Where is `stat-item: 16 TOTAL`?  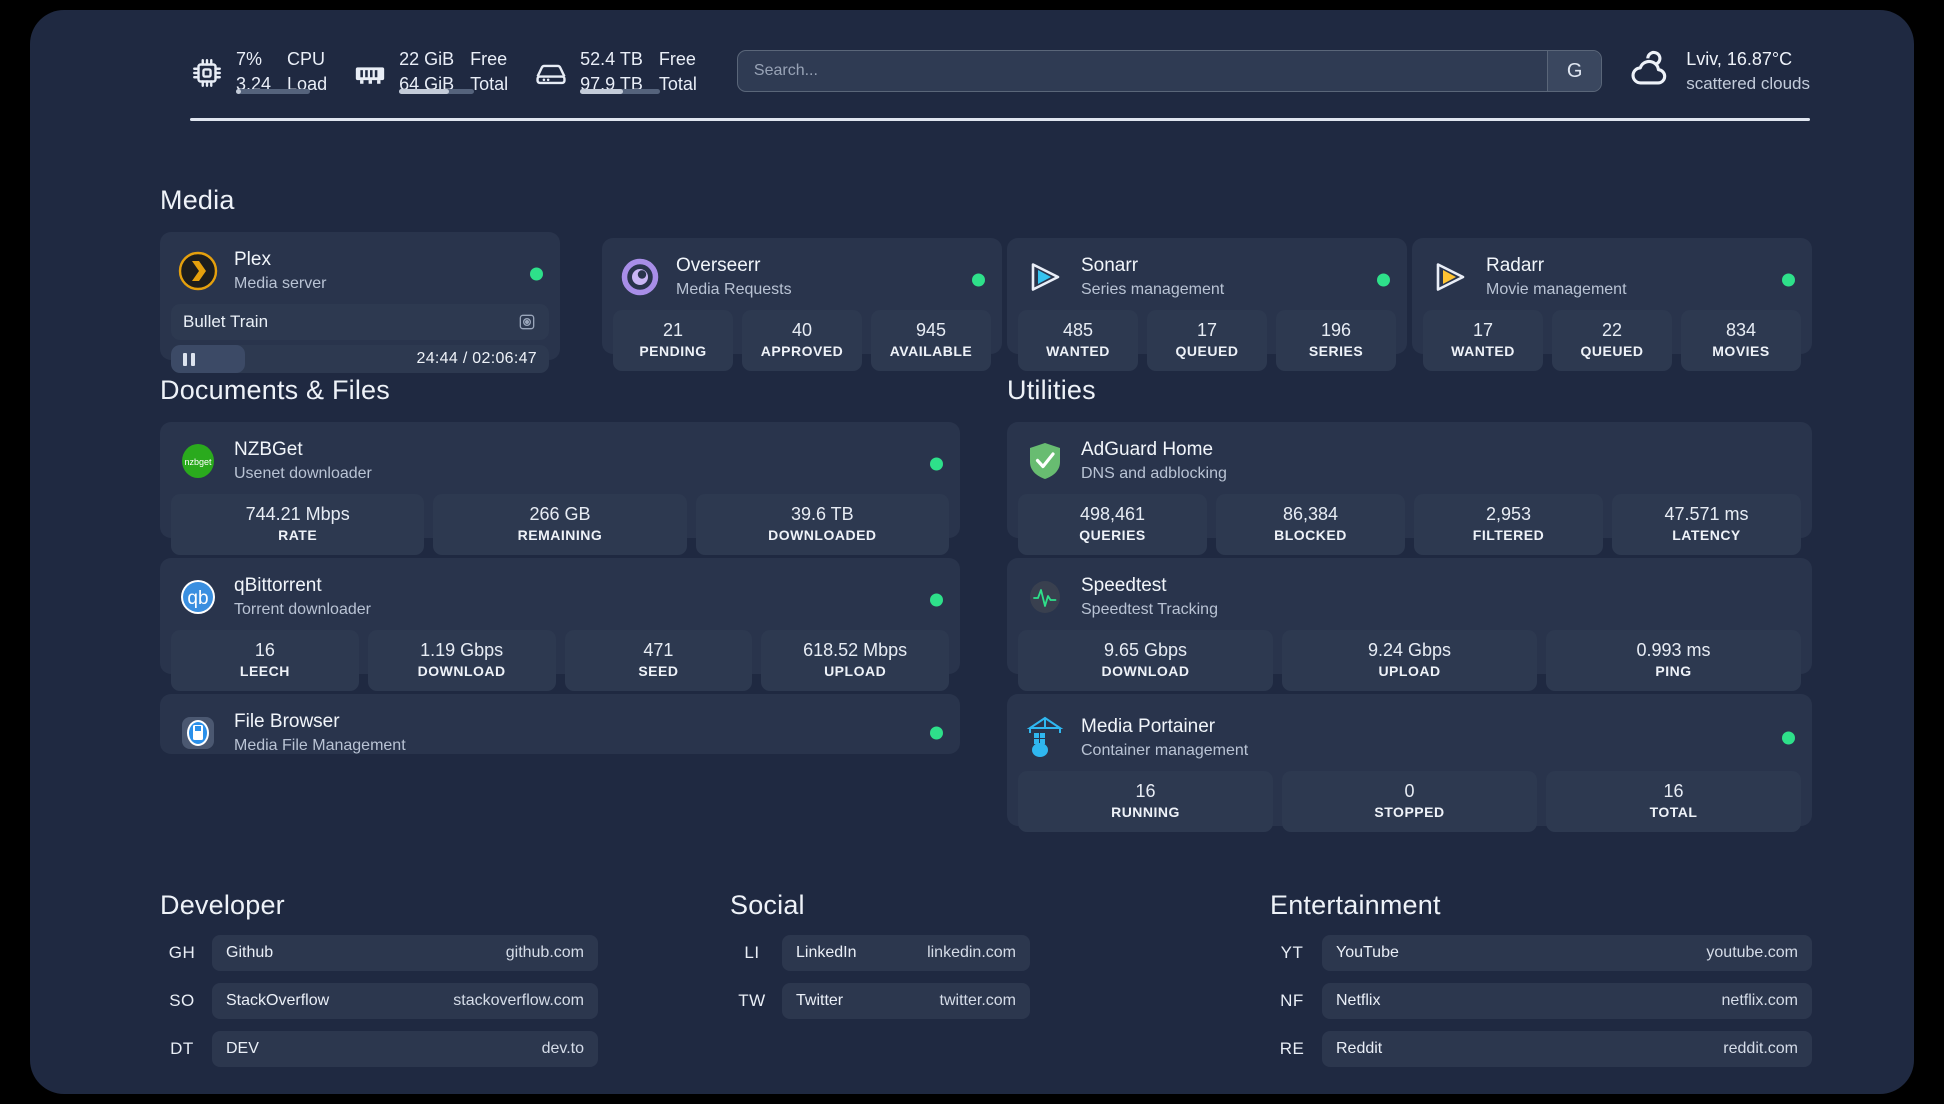 stat-item: 16 TOTAL is located at coordinates (1673, 801).